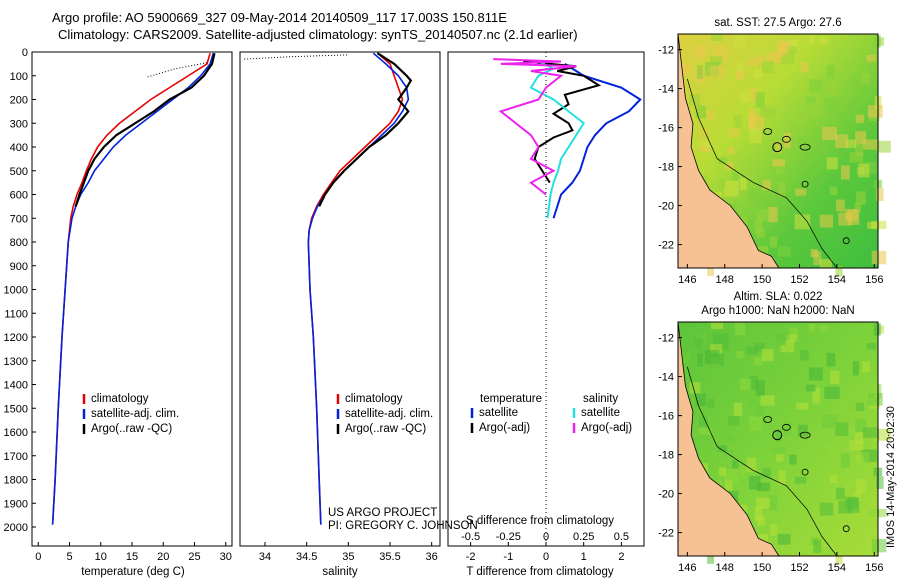 This screenshot has width=900, height=580. I want to click on legend-label: climatology, so click(374, 399).